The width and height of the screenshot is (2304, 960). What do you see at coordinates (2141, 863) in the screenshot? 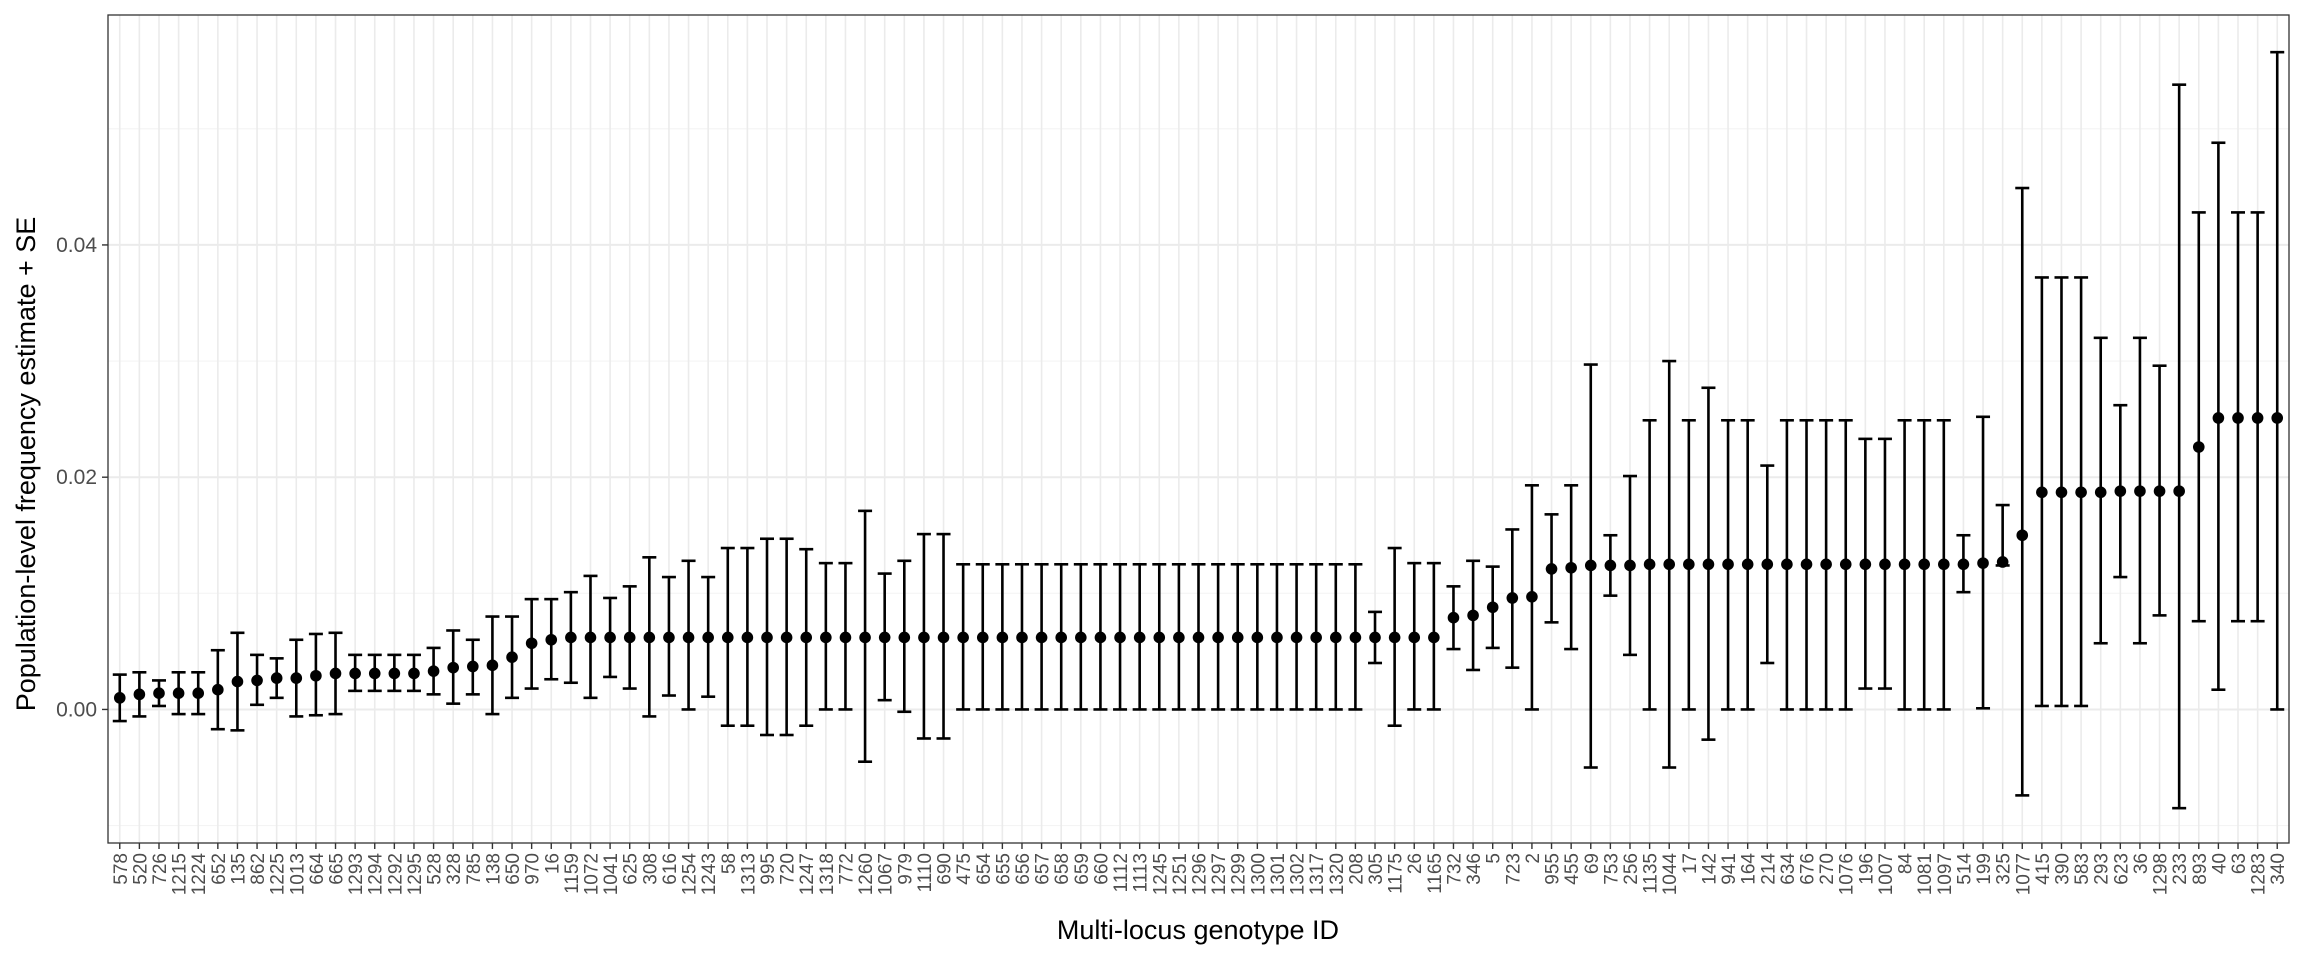
I see `x-tick-label-36: 36` at bounding box center [2141, 863].